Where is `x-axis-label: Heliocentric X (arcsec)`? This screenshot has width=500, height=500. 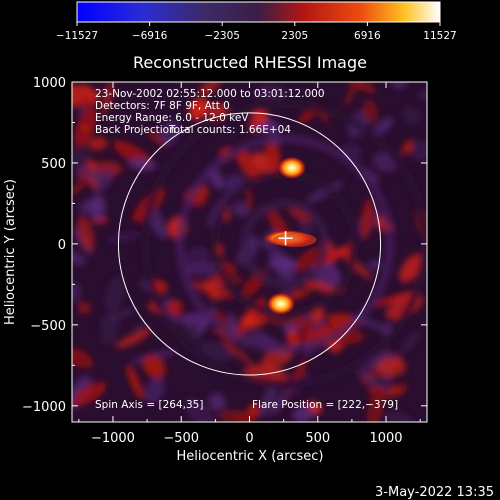 x-axis-label: Heliocentric X (arcsec) is located at coordinates (250, 456).